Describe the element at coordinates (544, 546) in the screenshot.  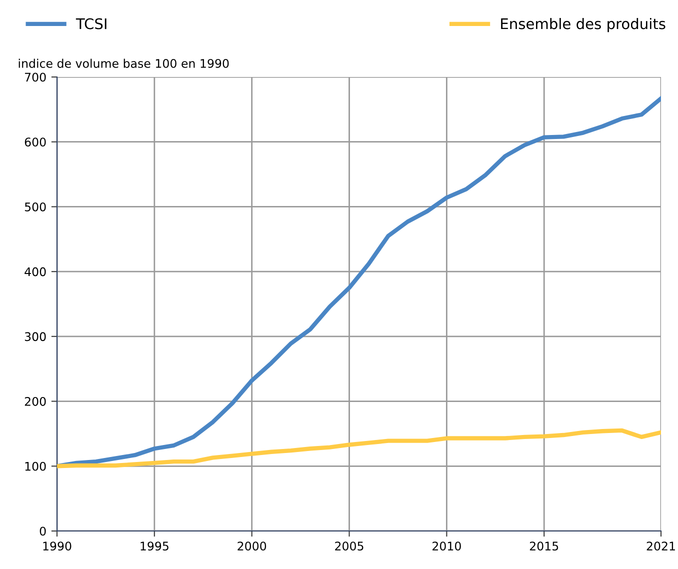
I see `x-tick-label: 2015` at that location.